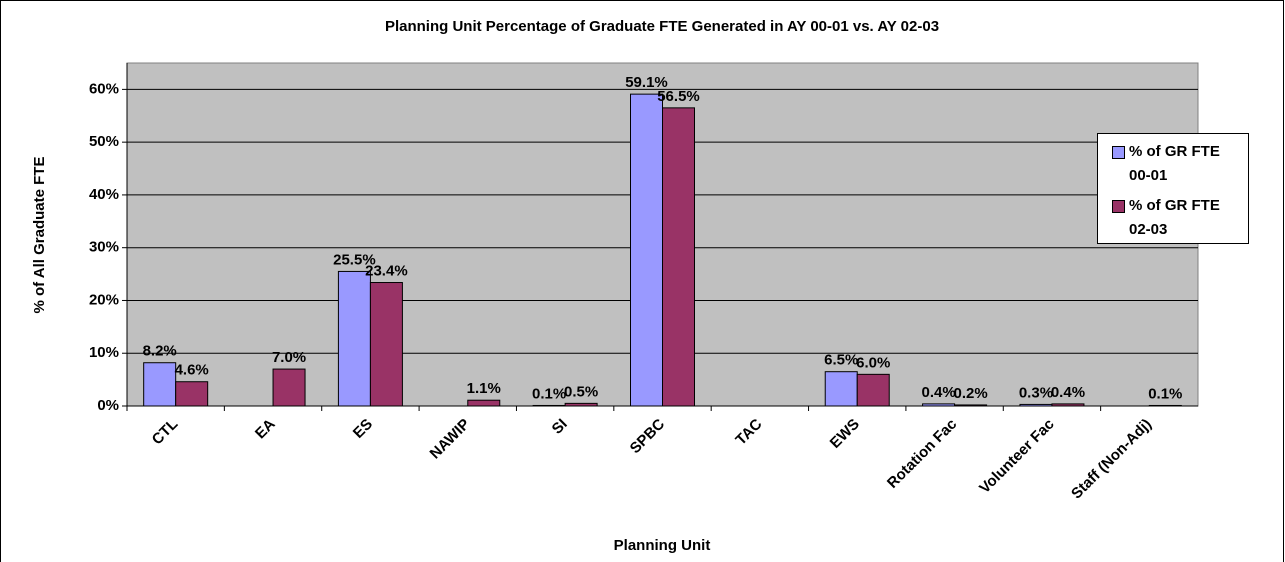  Describe the element at coordinates (108, 405) in the screenshot. I see `y-tick-label: 0%` at that location.